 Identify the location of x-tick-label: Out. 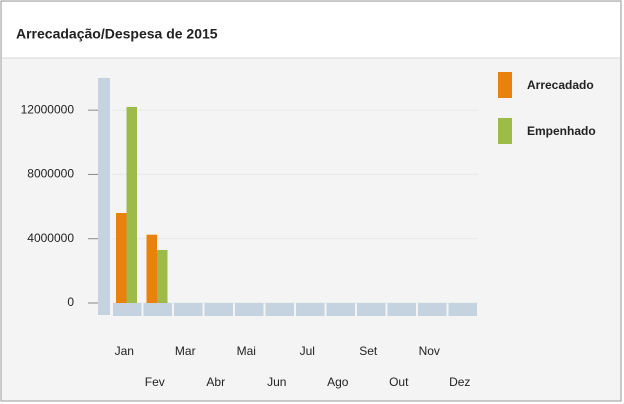
(399, 382).